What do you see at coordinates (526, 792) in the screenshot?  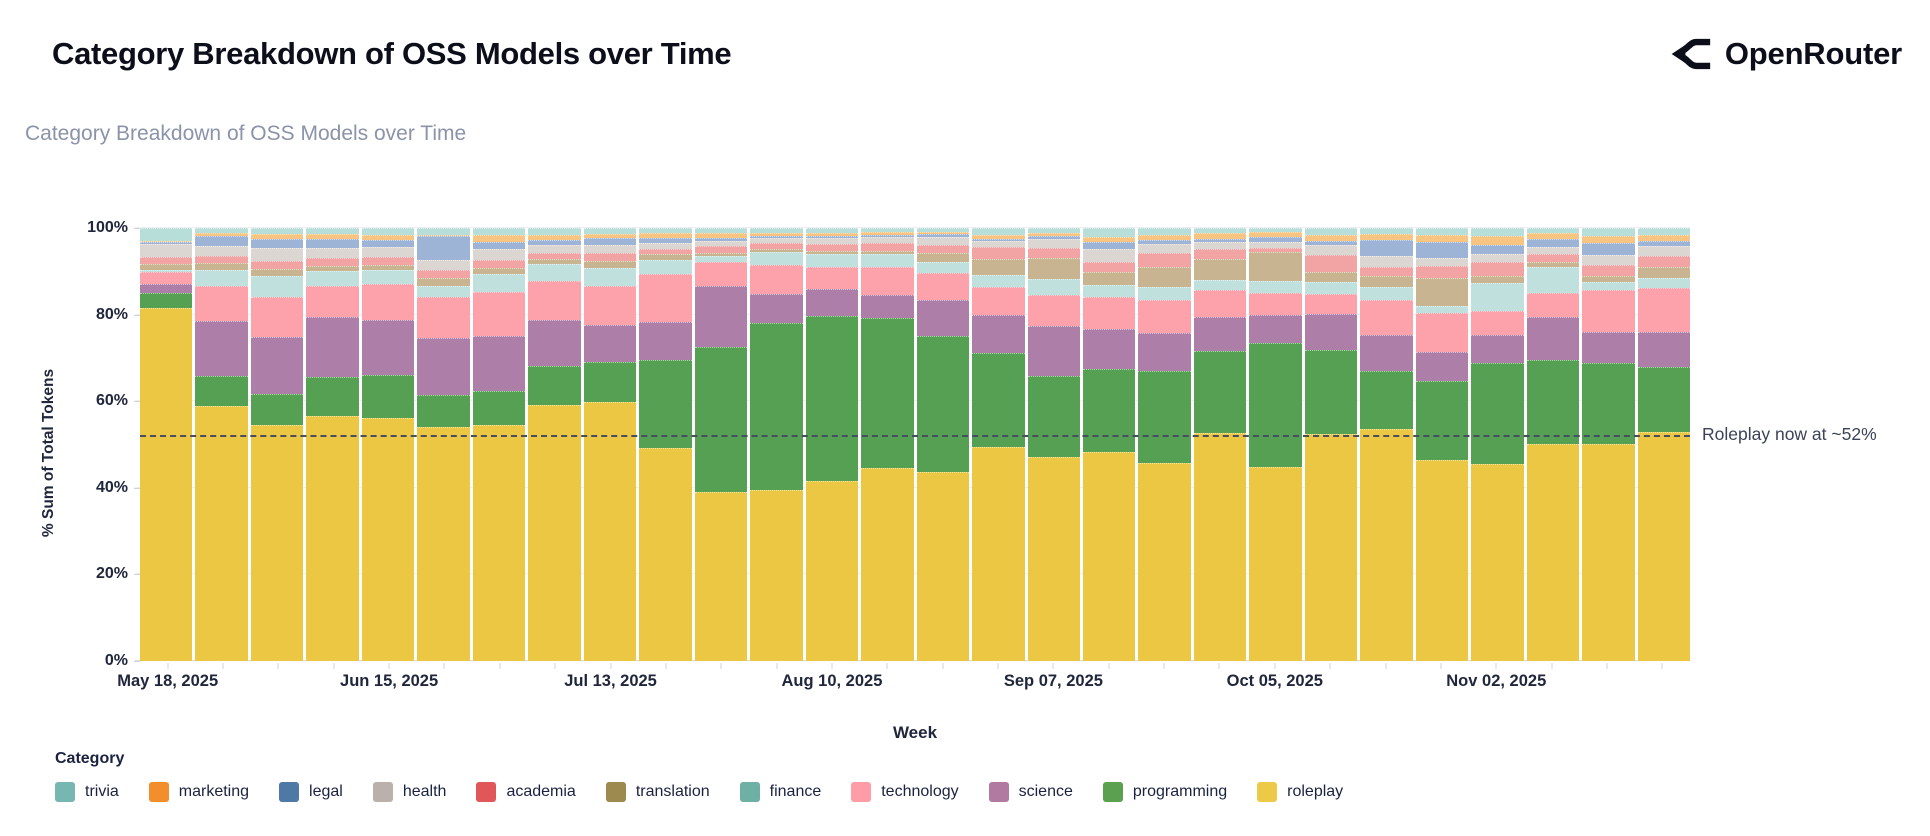 I see `legend-item-academia: academia` at bounding box center [526, 792].